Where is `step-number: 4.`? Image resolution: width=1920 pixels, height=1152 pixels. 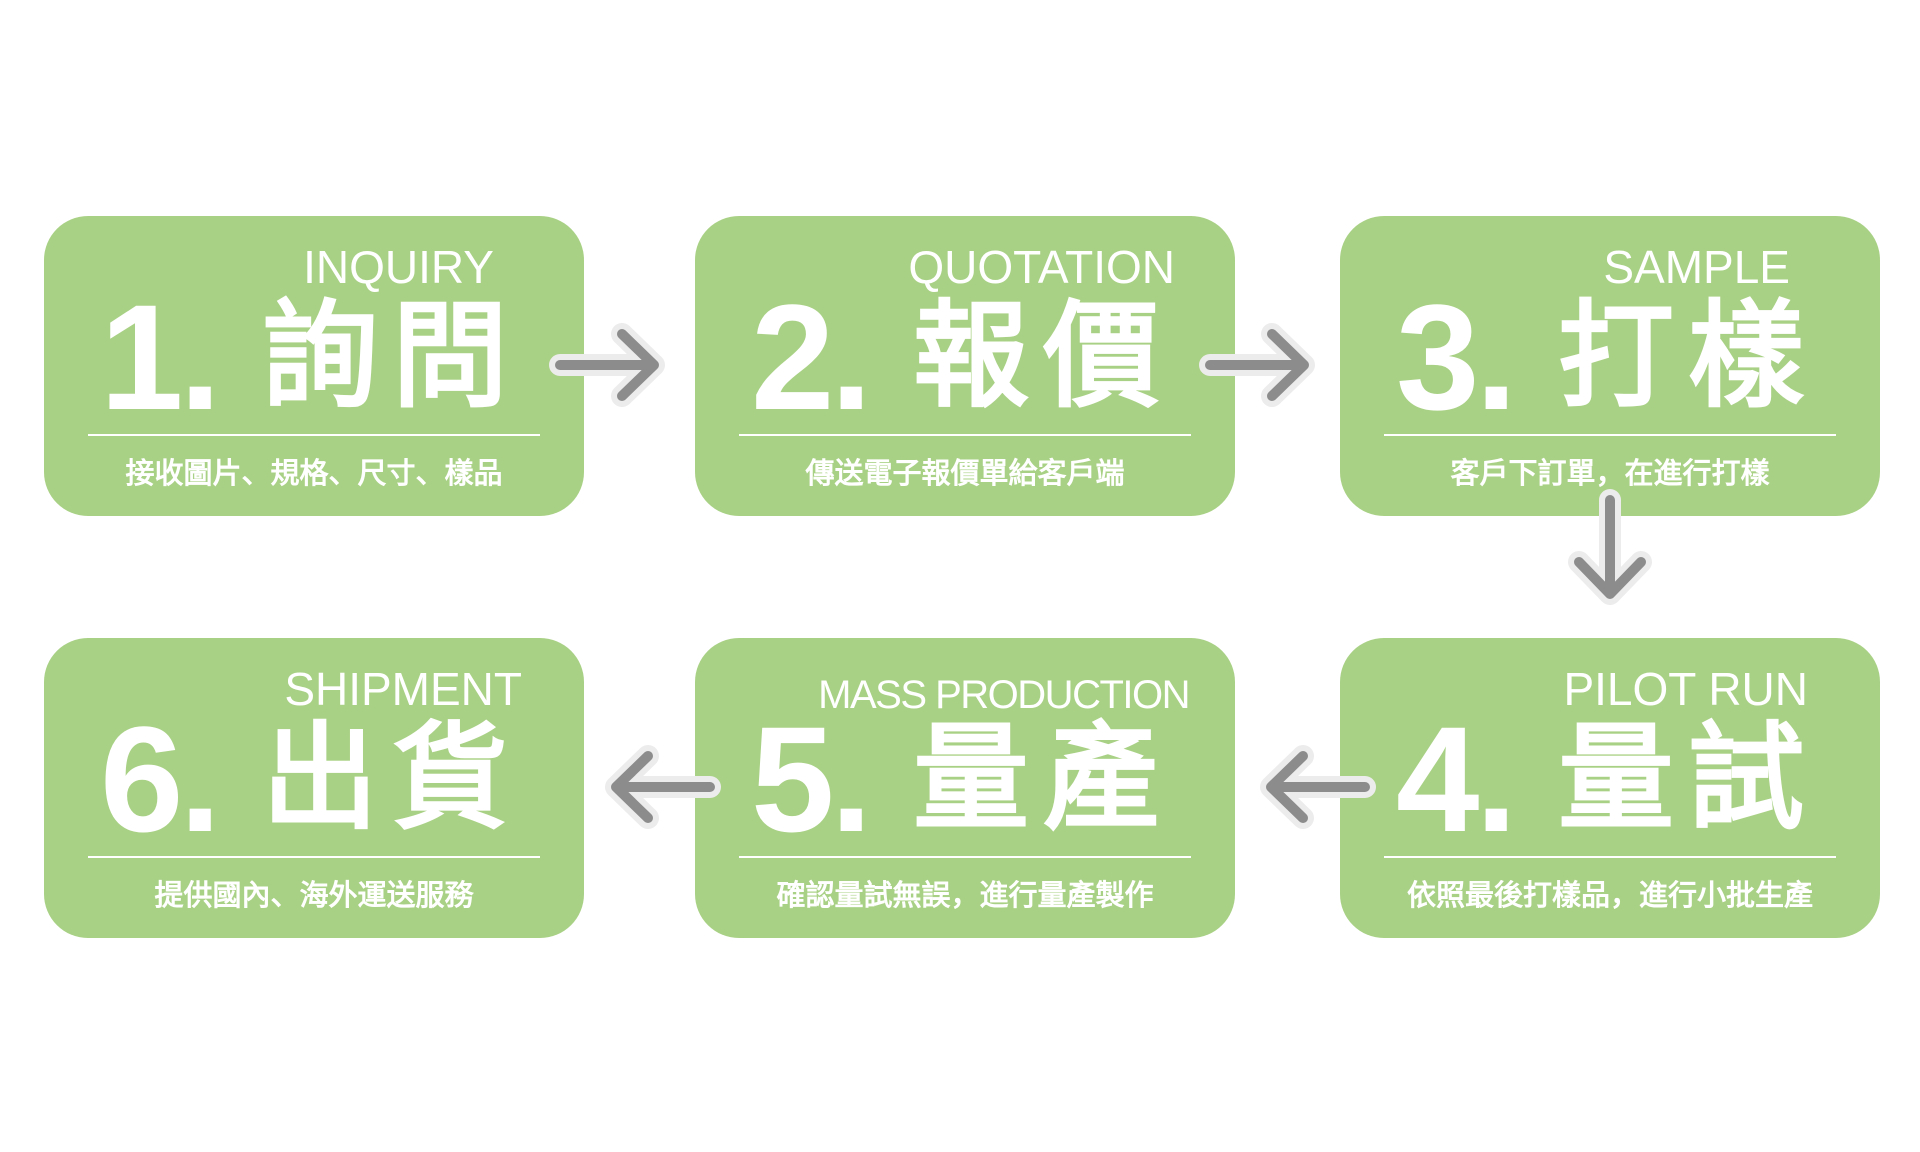 step-number: 4. is located at coordinates (1456, 779).